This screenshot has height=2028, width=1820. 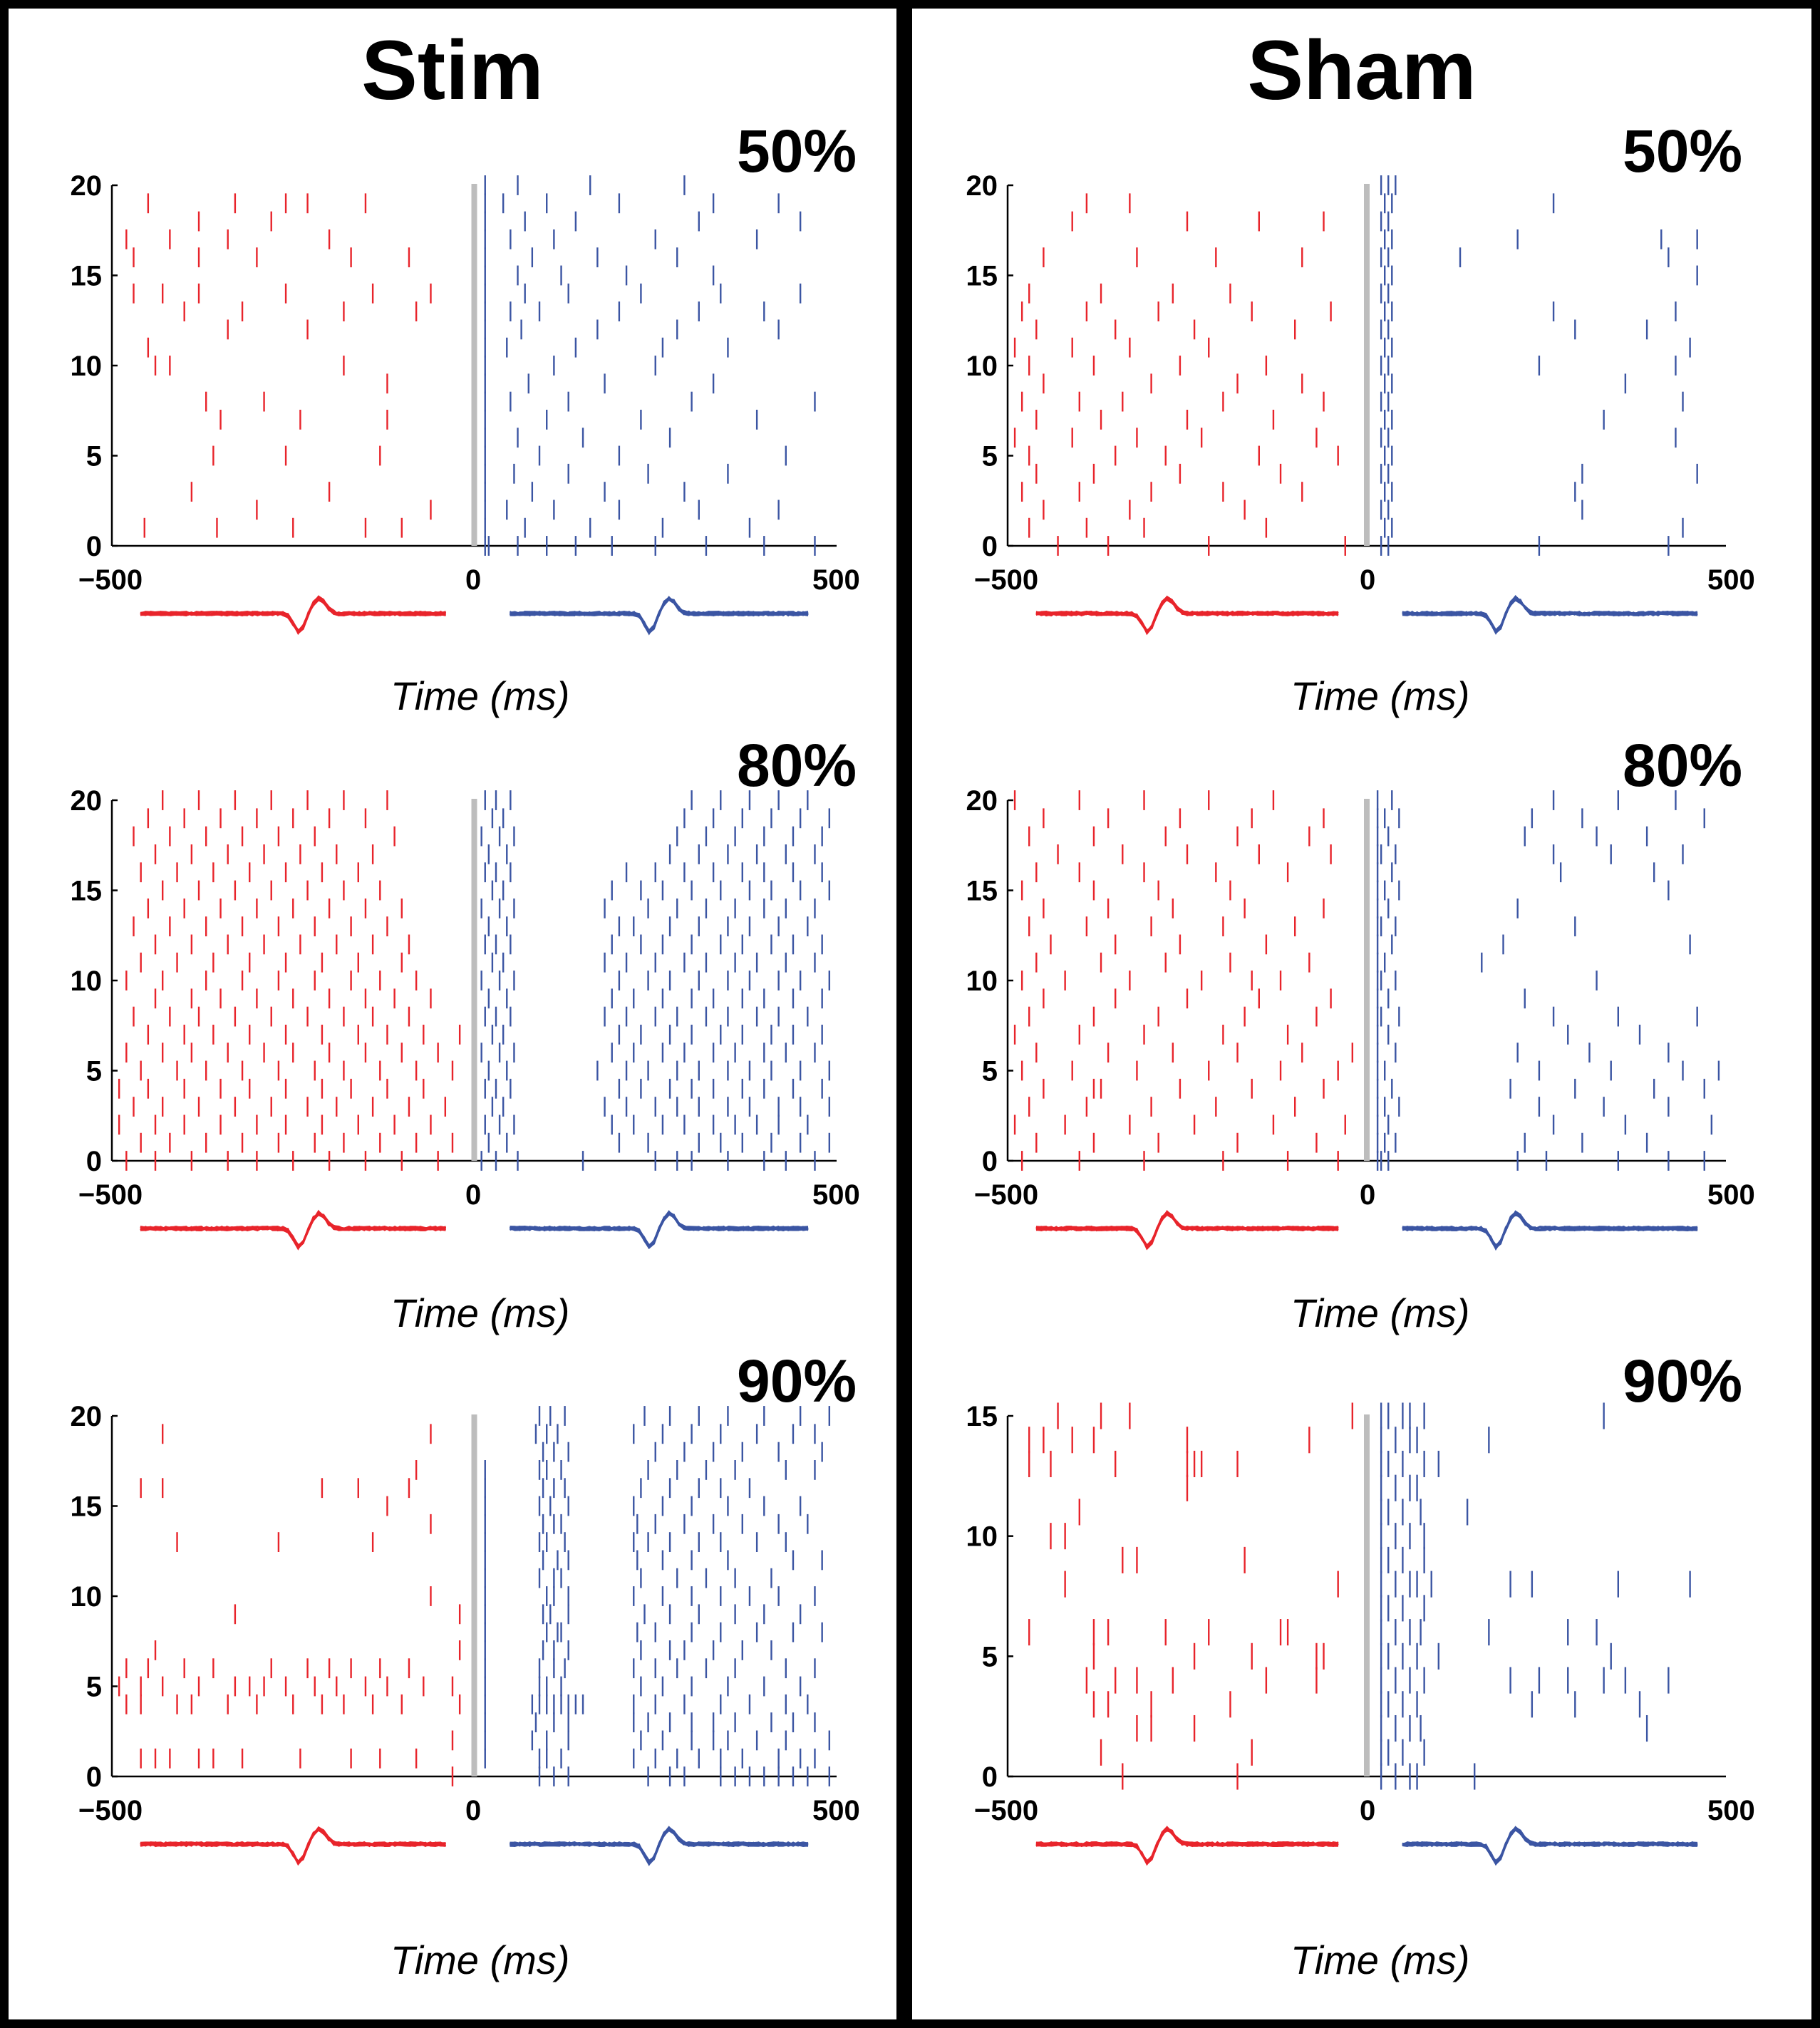 I want to click on sham-50-percent-label: 50%, so click(x=1683, y=151).